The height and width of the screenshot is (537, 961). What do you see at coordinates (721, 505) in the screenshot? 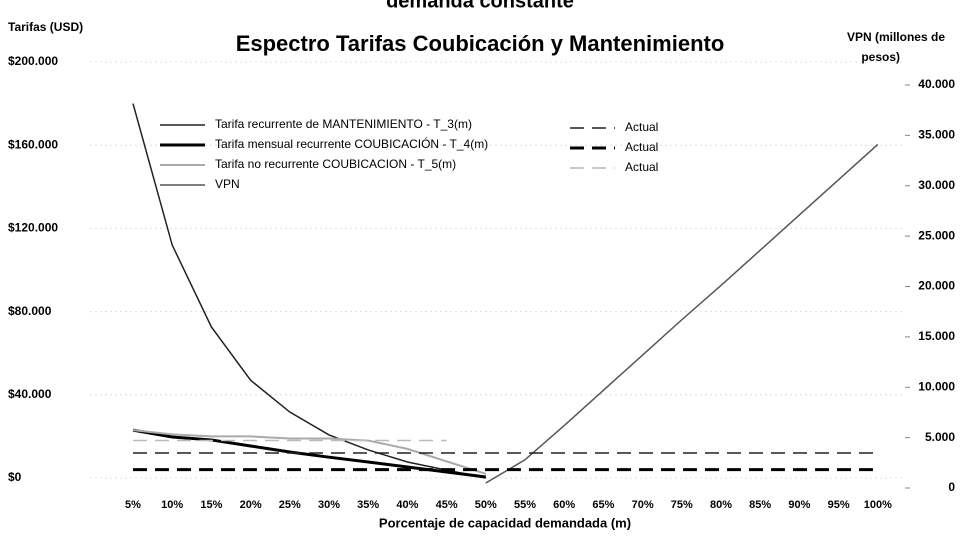
I see `x-tick-label: 80%` at bounding box center [721, 505].